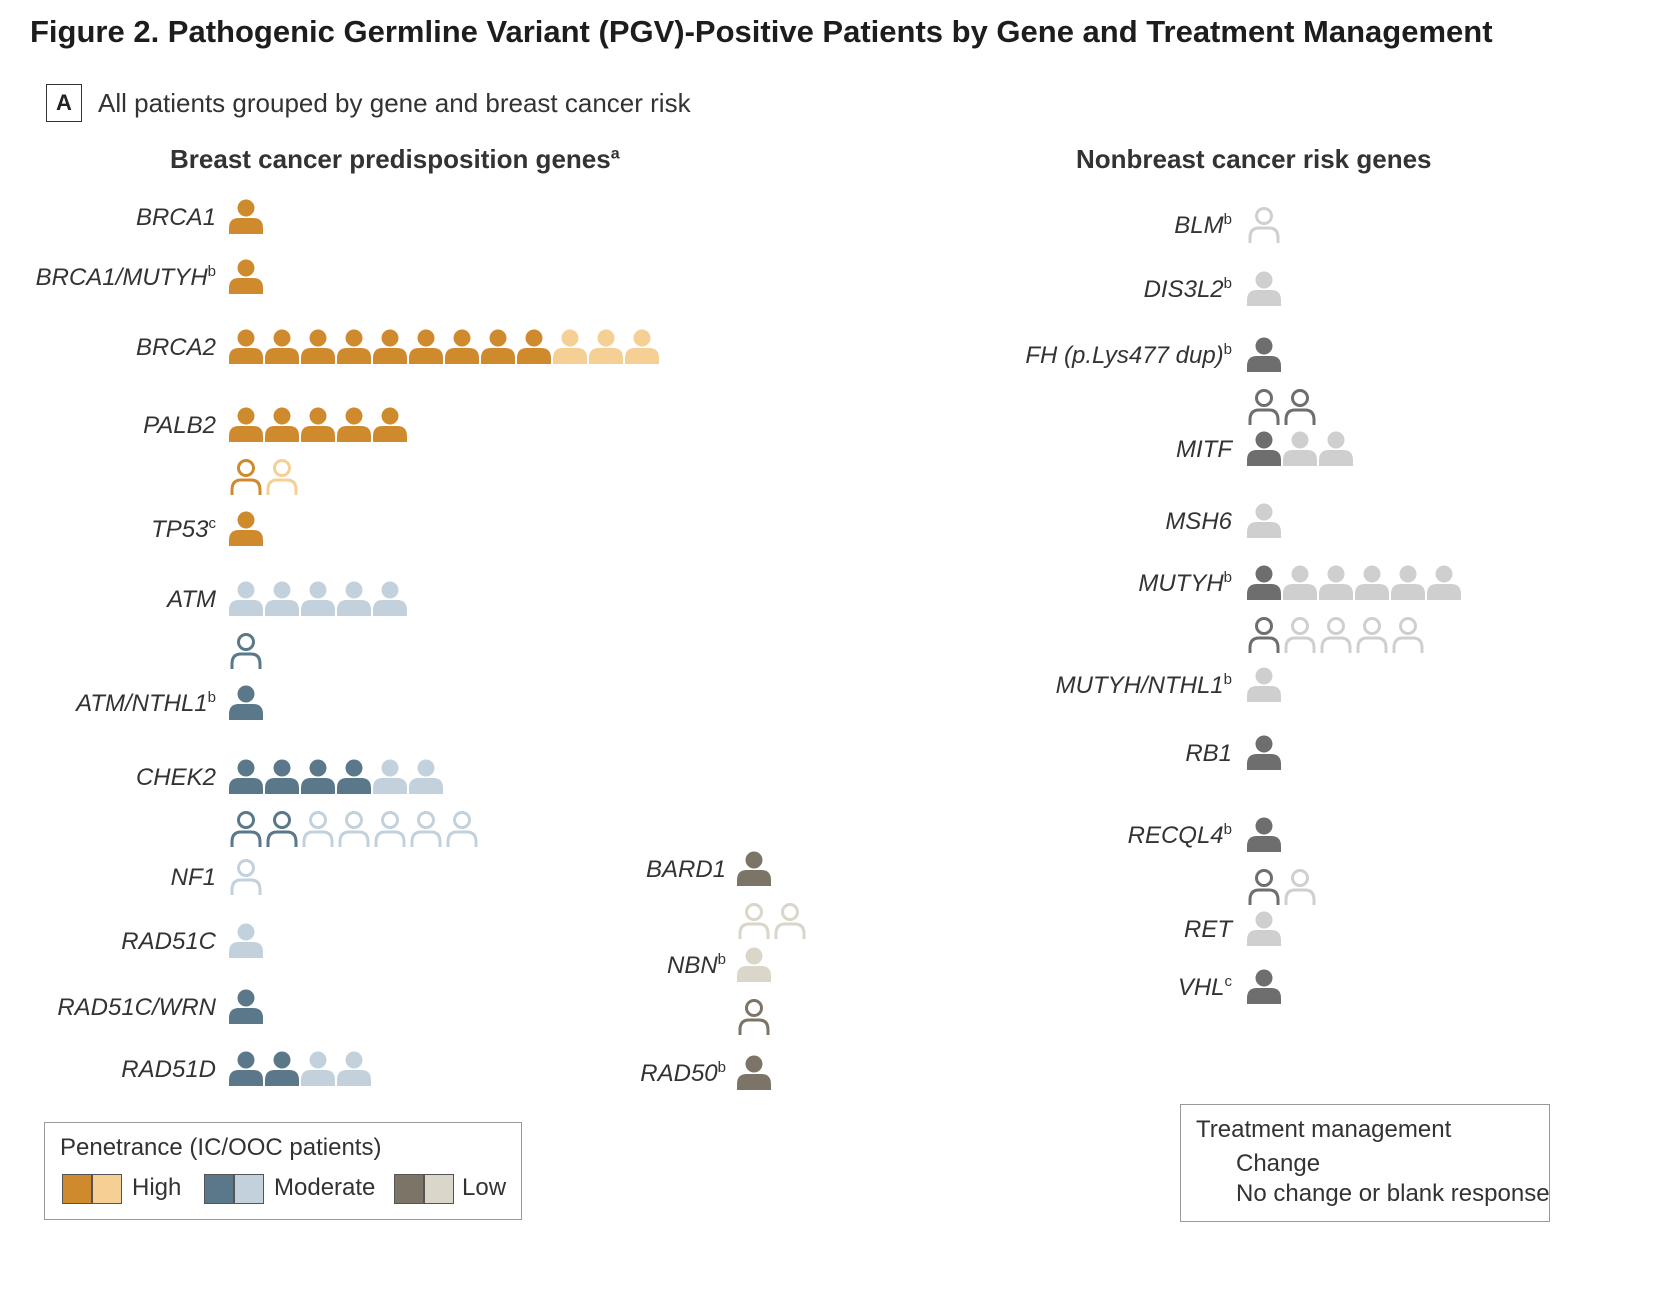 The width and height of the screenshot is (1658, 1308). I want to click on gene-name: RAD51C/WRN, so click(136, 1007).